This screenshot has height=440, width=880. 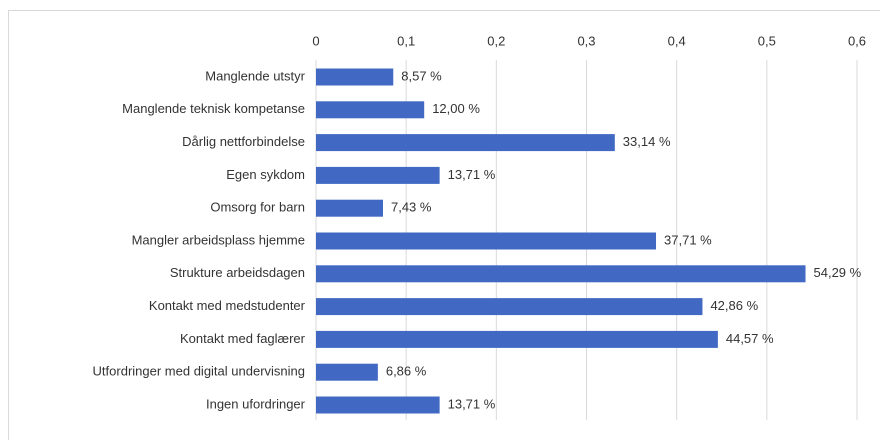 What do you see at coordinates (265, 174) in the screenshot?
I see `y-tick-label: Egen sykdom` at bounding box center [265, 174].